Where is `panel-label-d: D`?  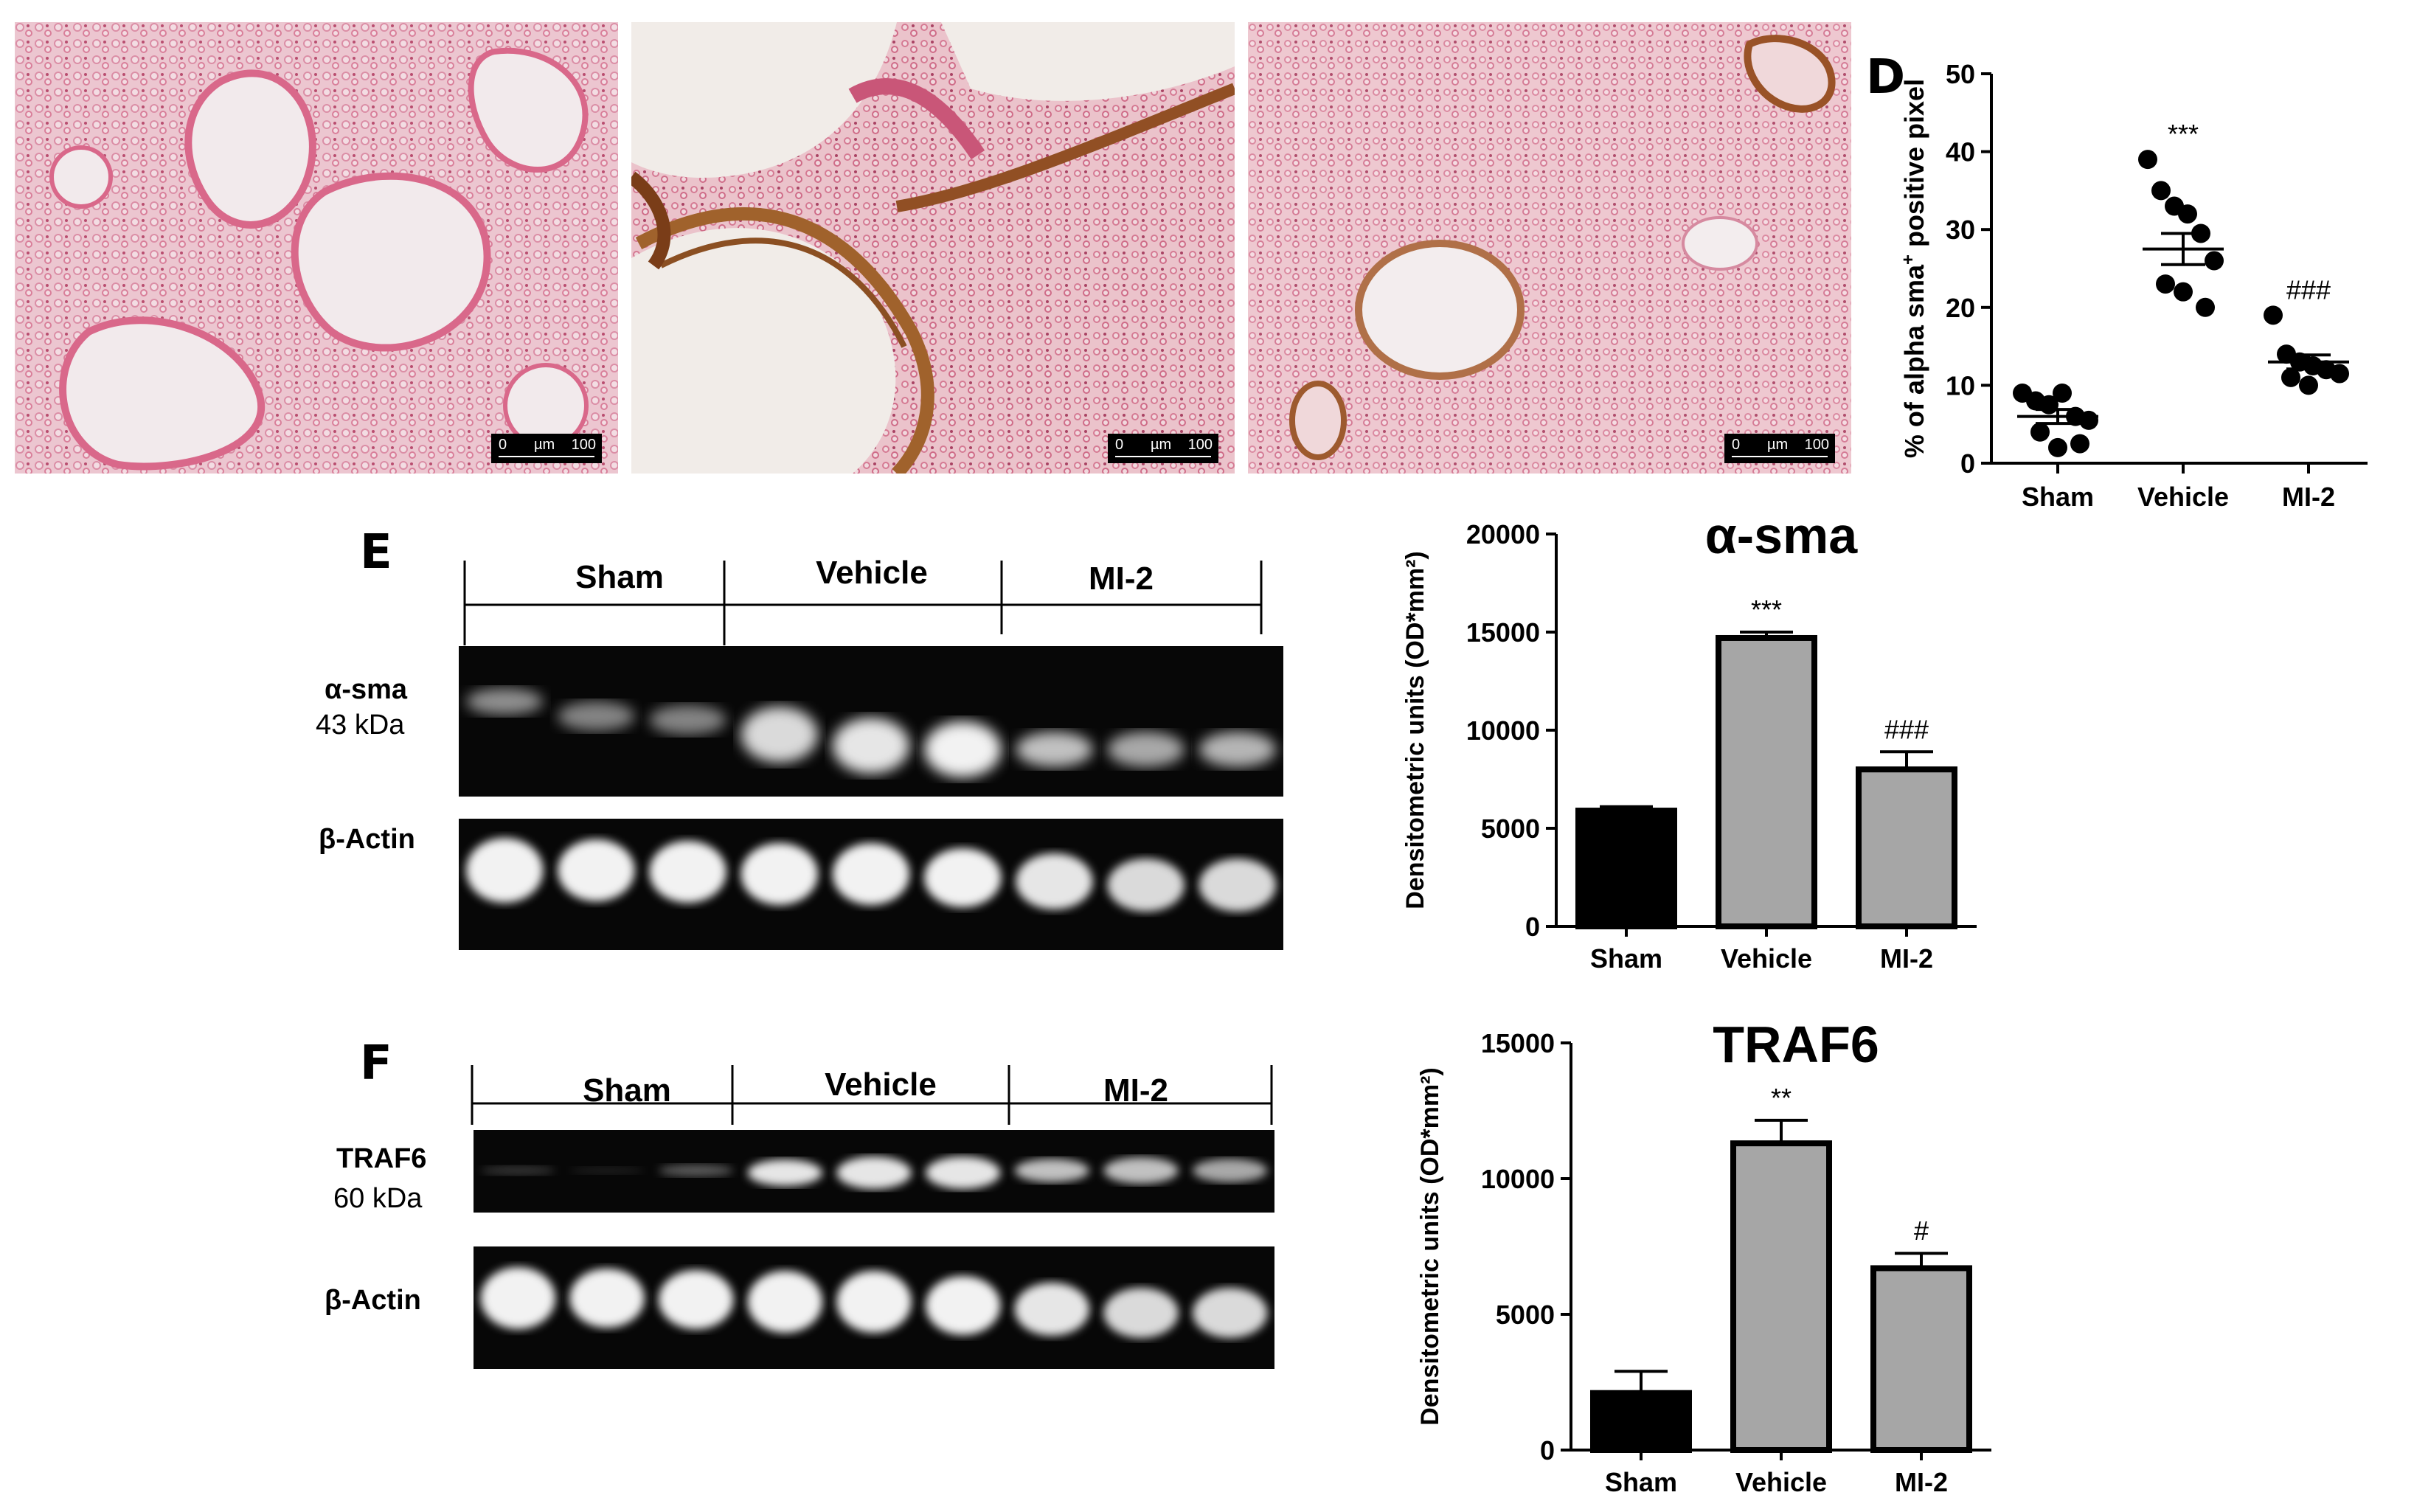 panel-label-d: D is located at coordinates (1886, 77).